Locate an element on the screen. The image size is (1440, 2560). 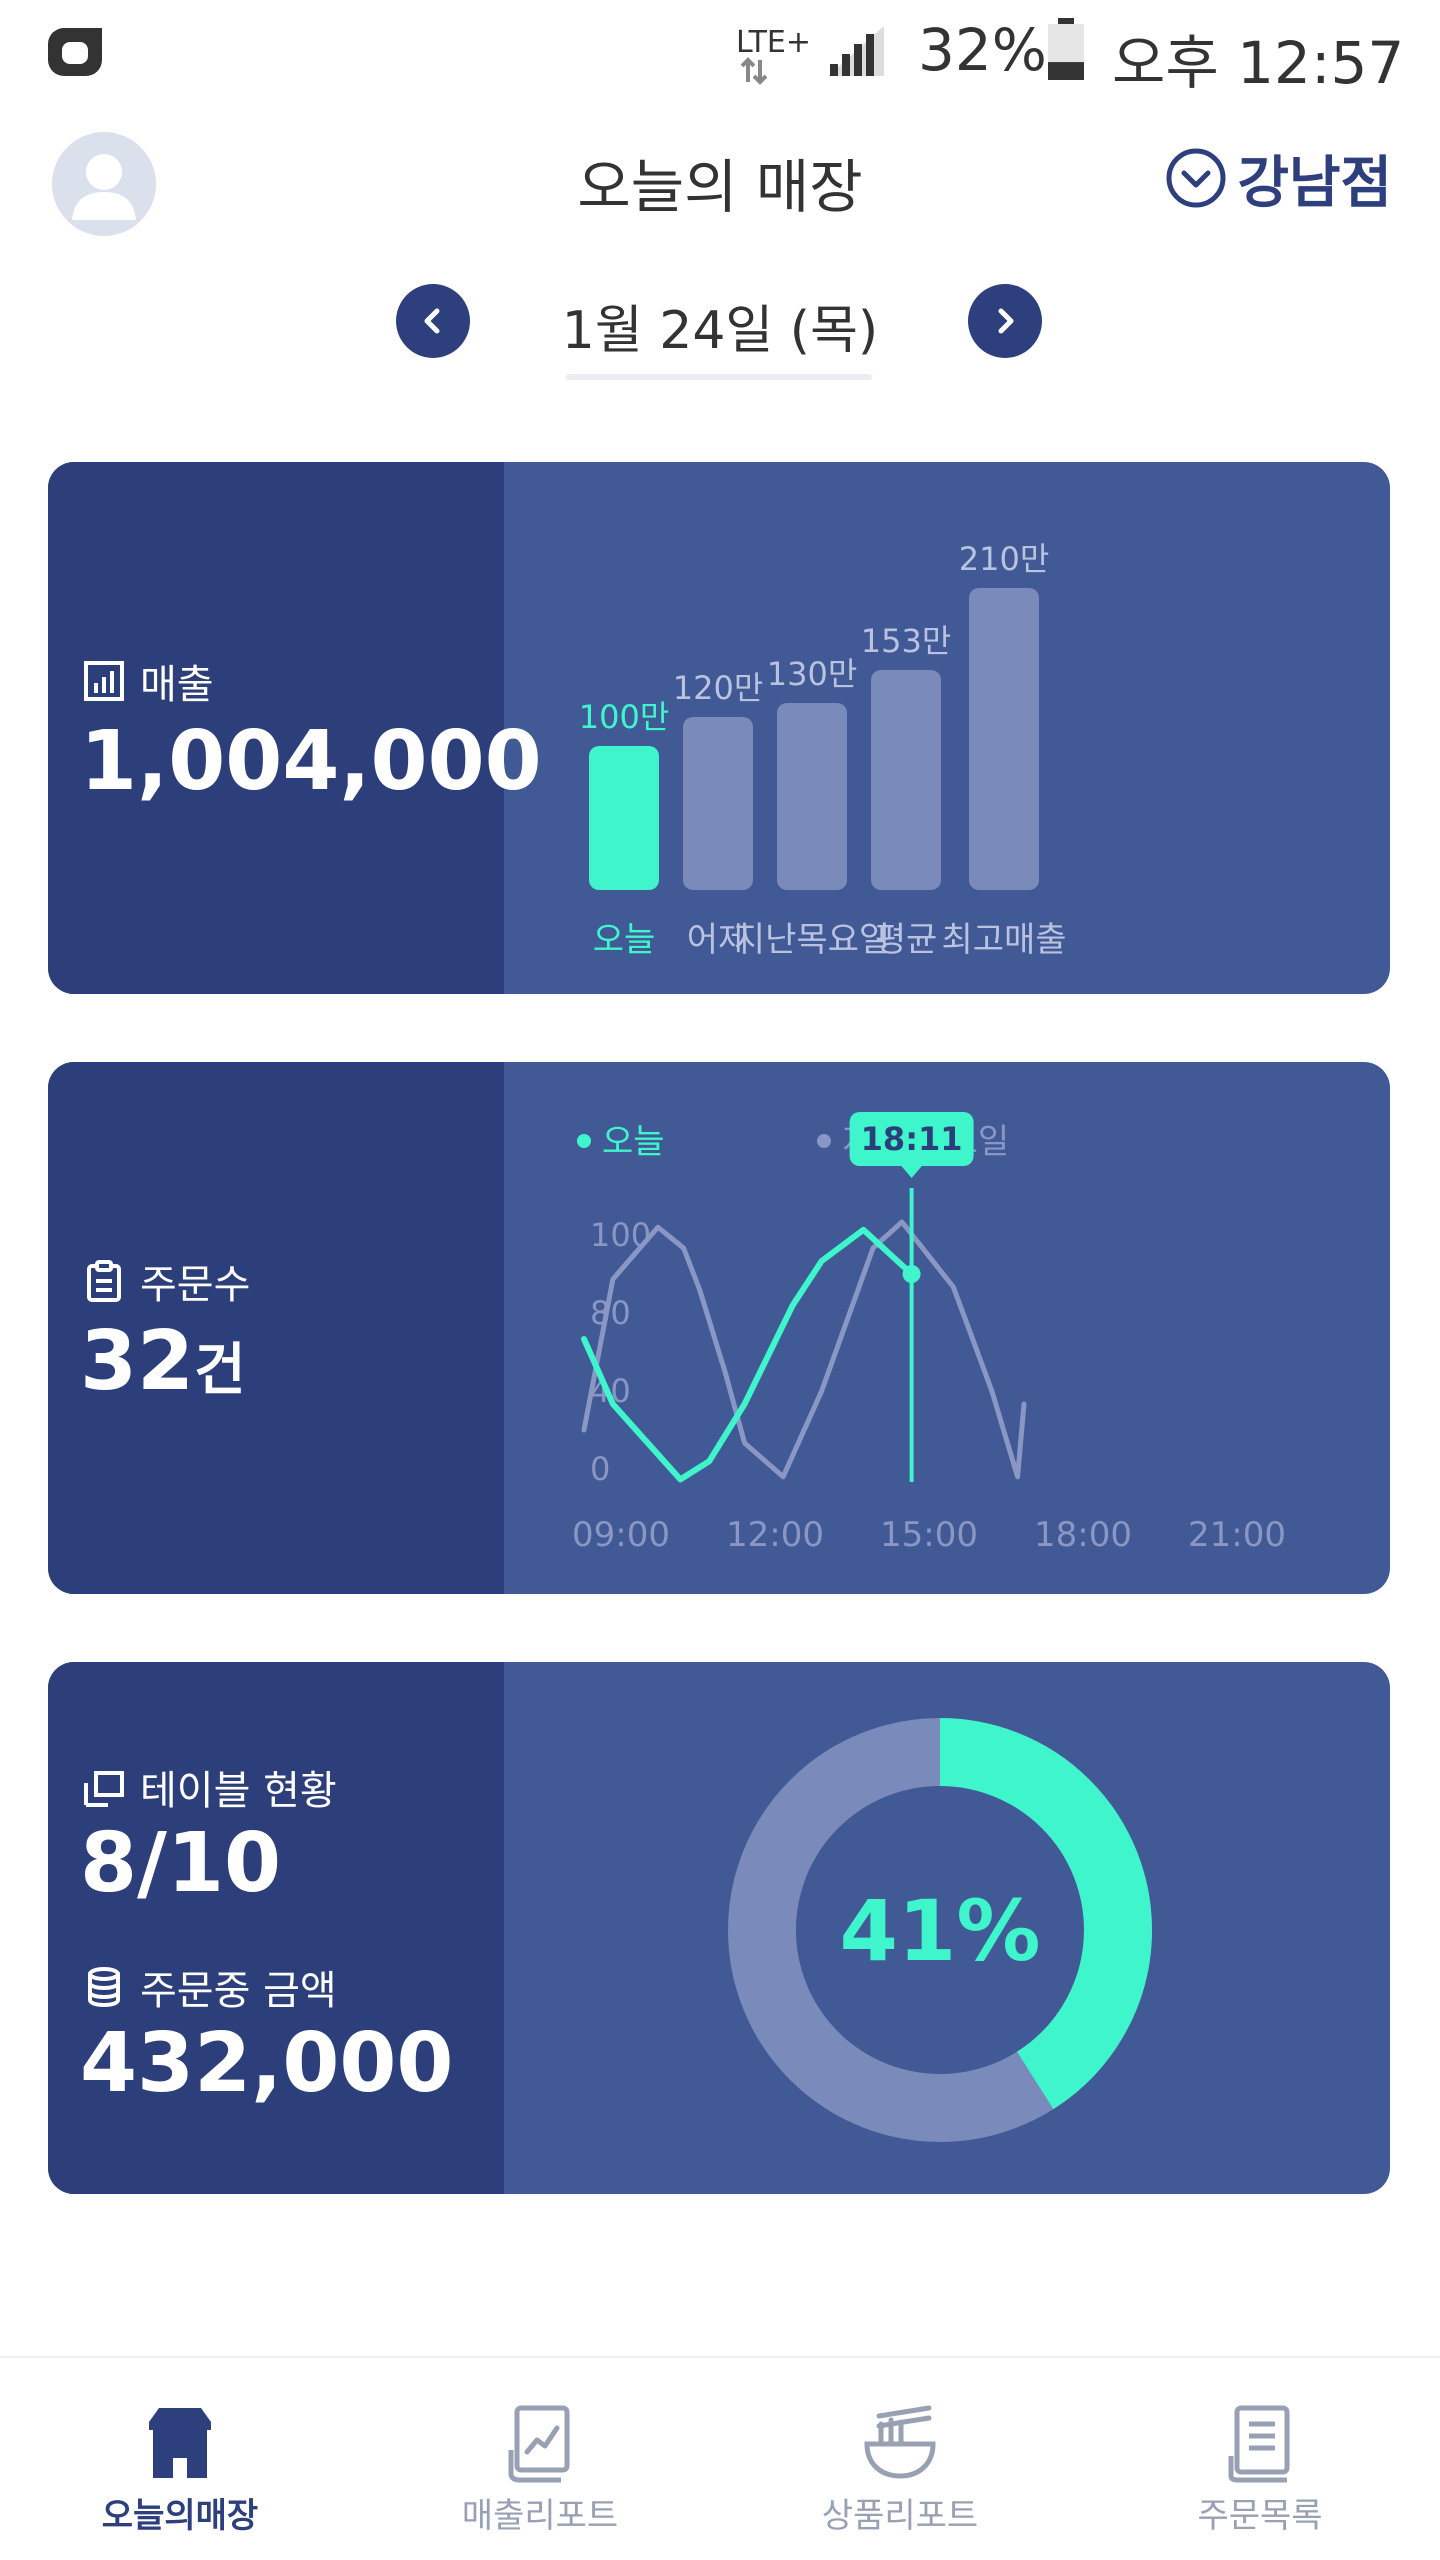
sales-bar-value-label-2: 130만 is located at coordinates (812, 673).